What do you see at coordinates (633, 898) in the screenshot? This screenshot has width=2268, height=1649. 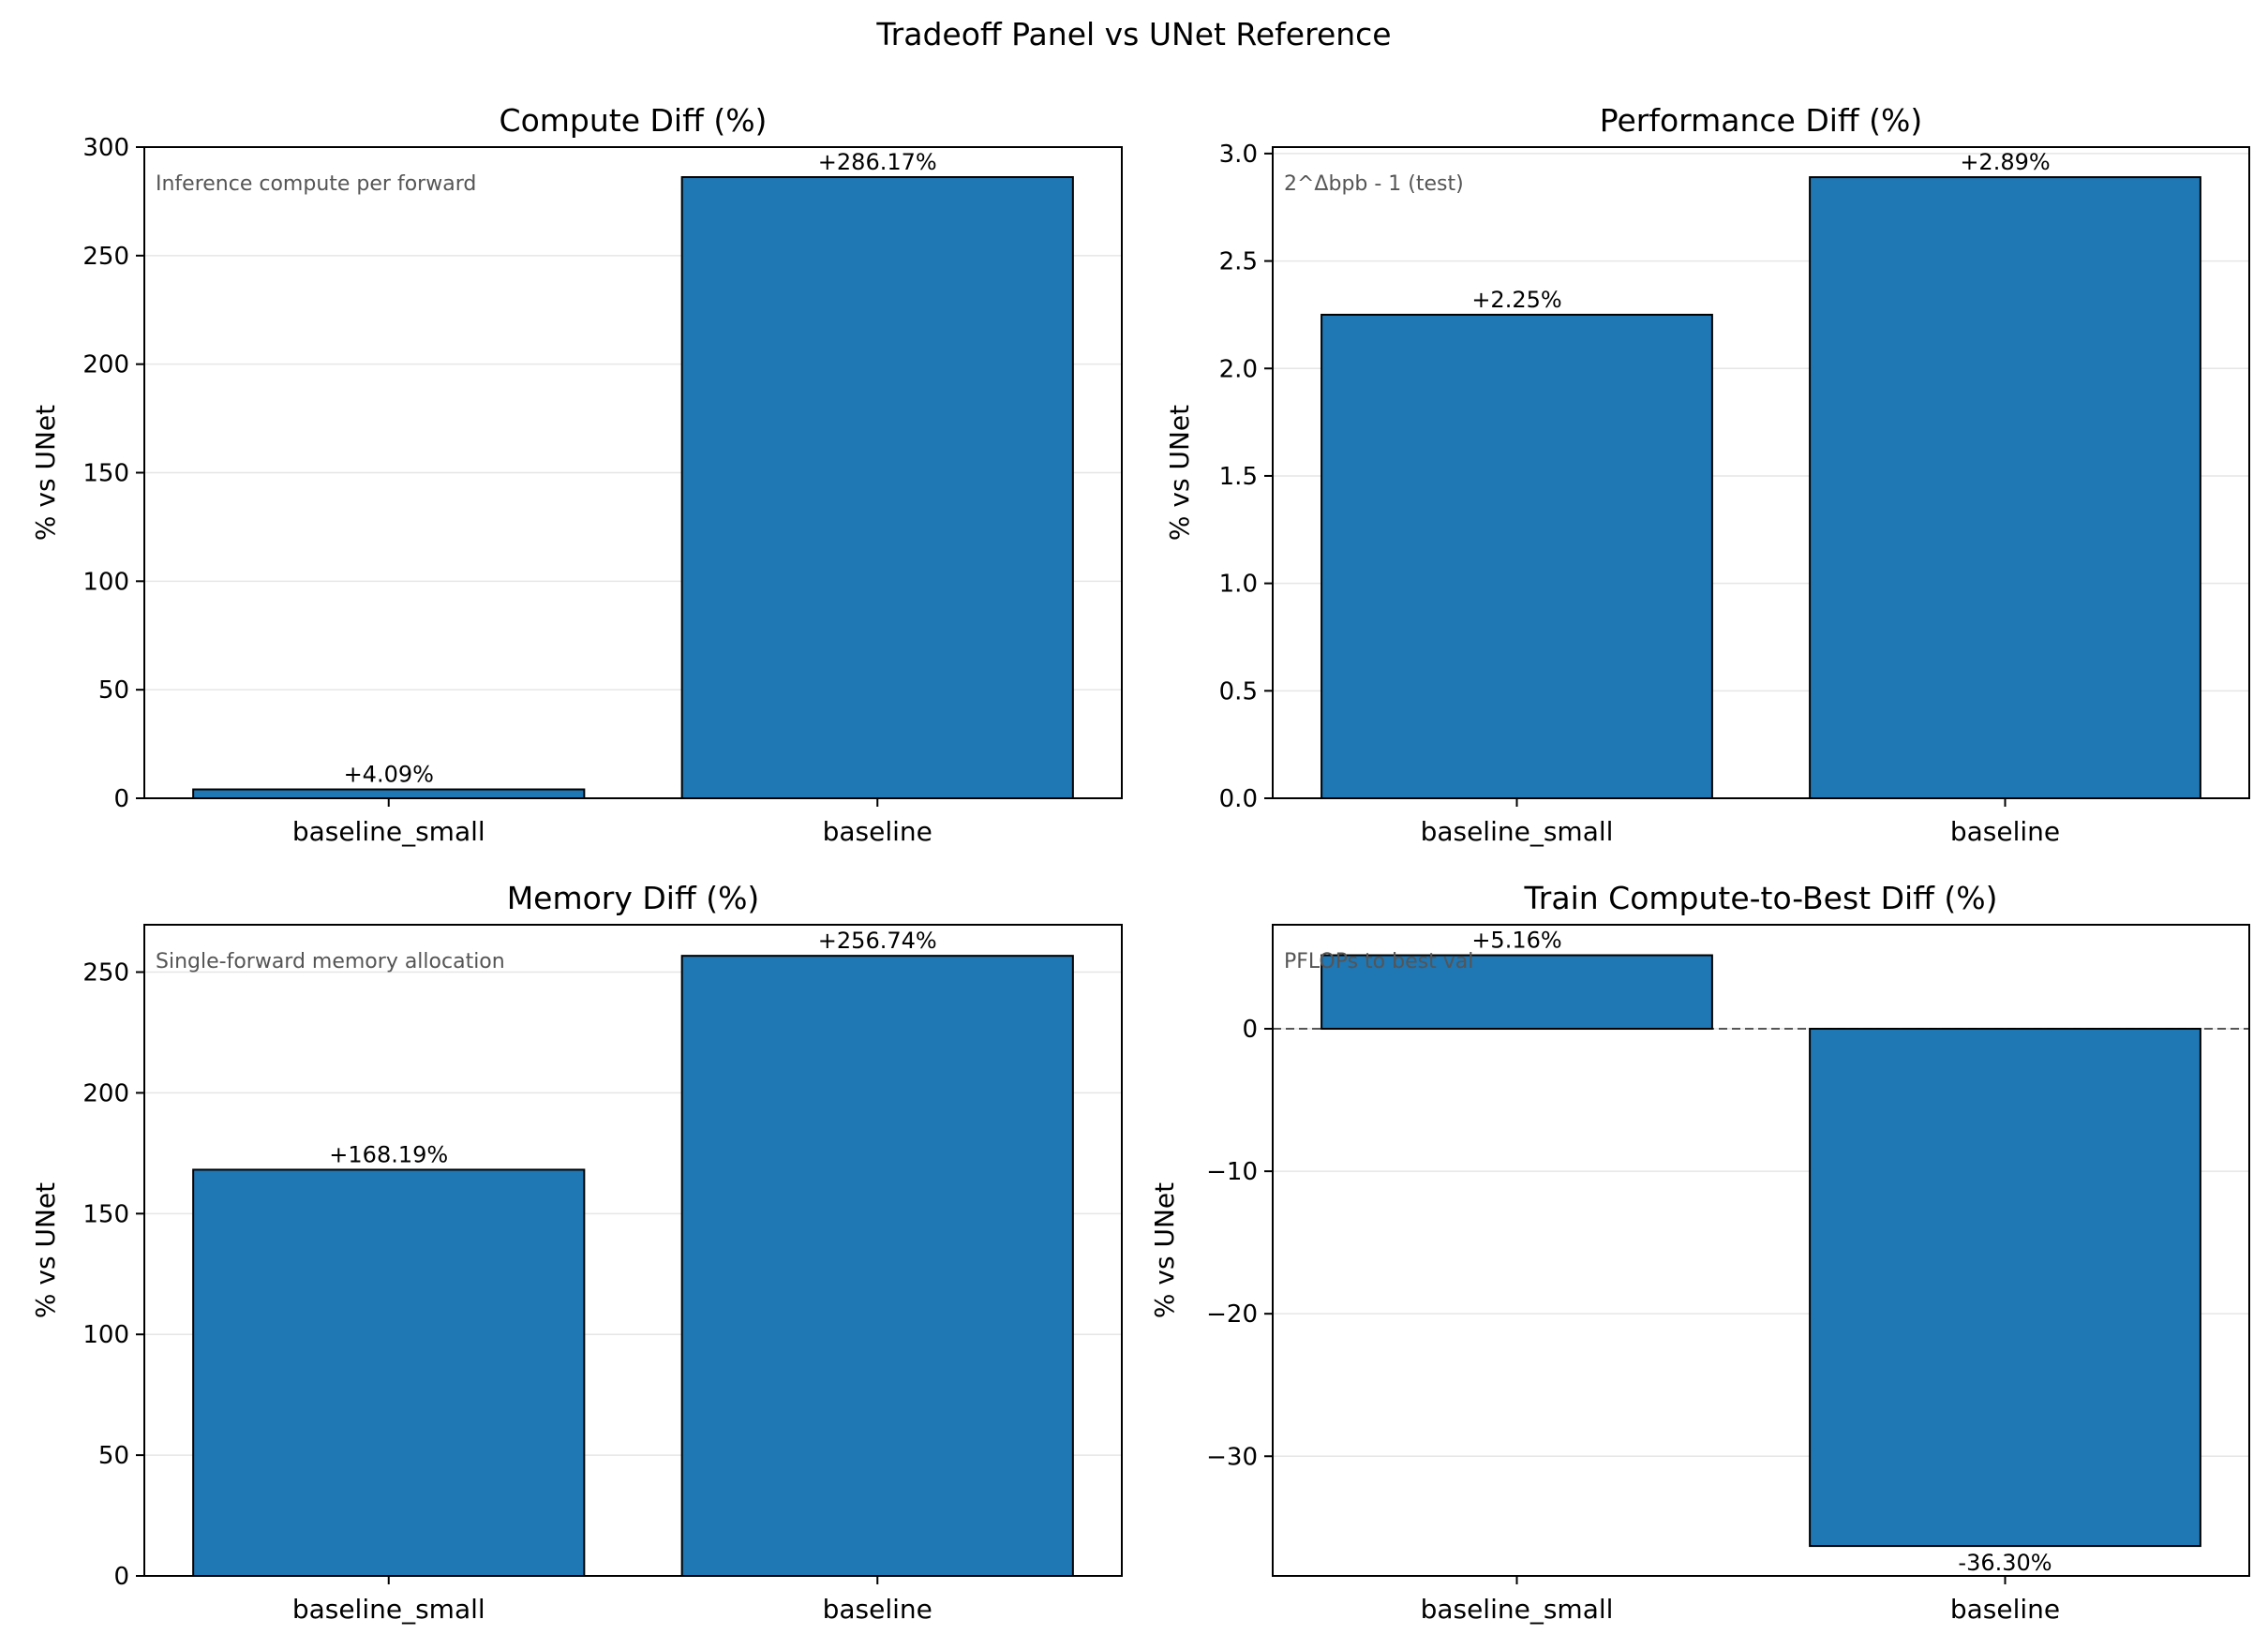 I see `chart-title: Memory Diff (%)` at bounding box center [633, 898].